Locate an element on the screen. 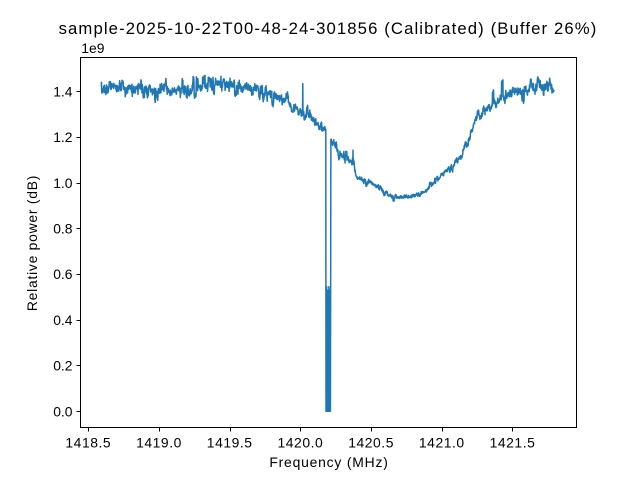 This screenshot has height=480, width=640. svg-text: 0.6 is located at coordinates (63, 274).